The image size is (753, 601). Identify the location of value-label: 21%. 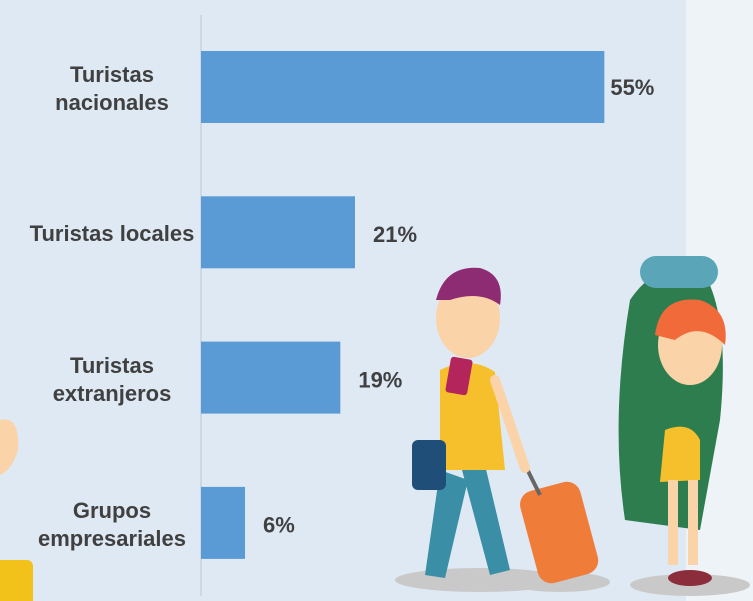
(395, 234).